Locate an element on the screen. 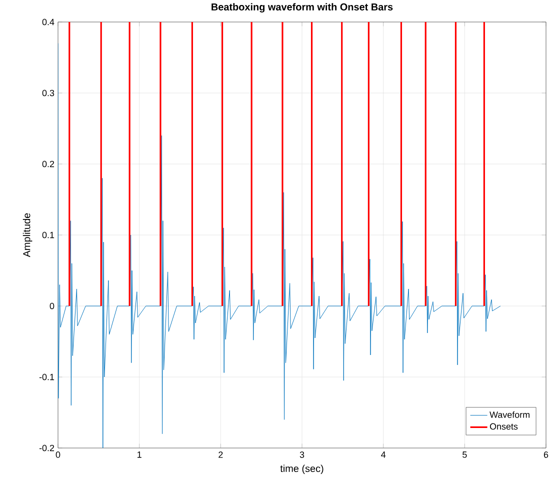  x-tick-label: 2 is located at coordinates (220, 455).